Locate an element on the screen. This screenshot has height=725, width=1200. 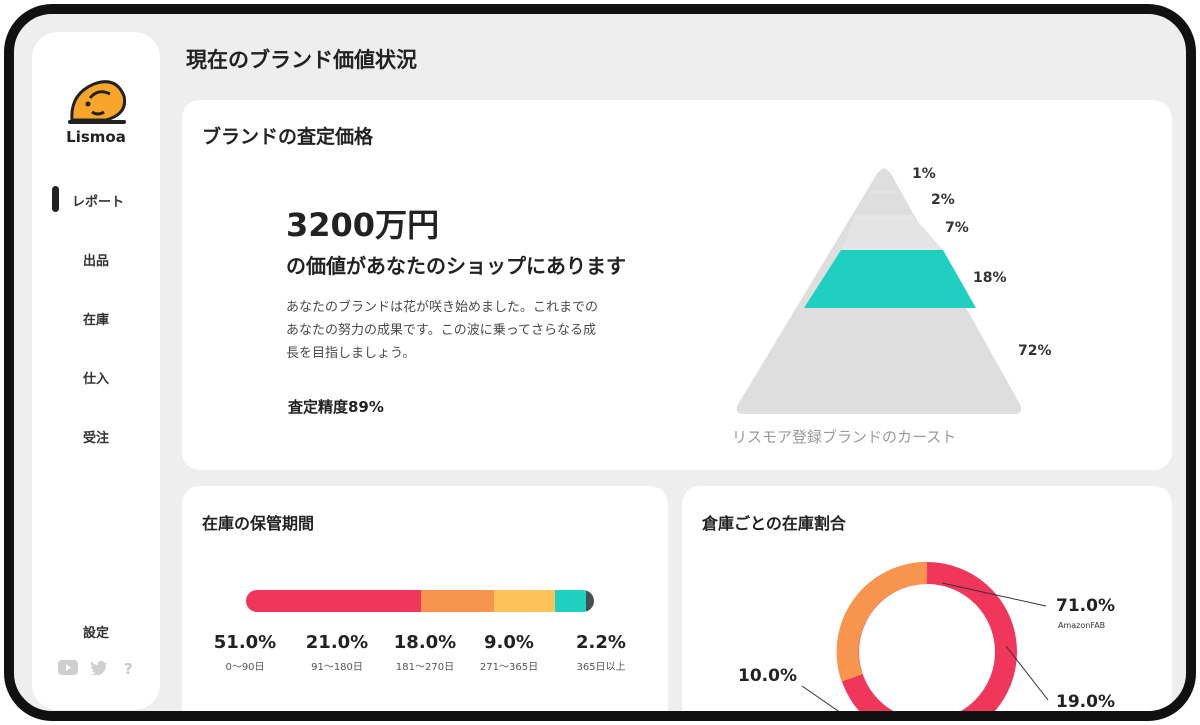
active-nav-indicator is located at coordinates (55, 199).